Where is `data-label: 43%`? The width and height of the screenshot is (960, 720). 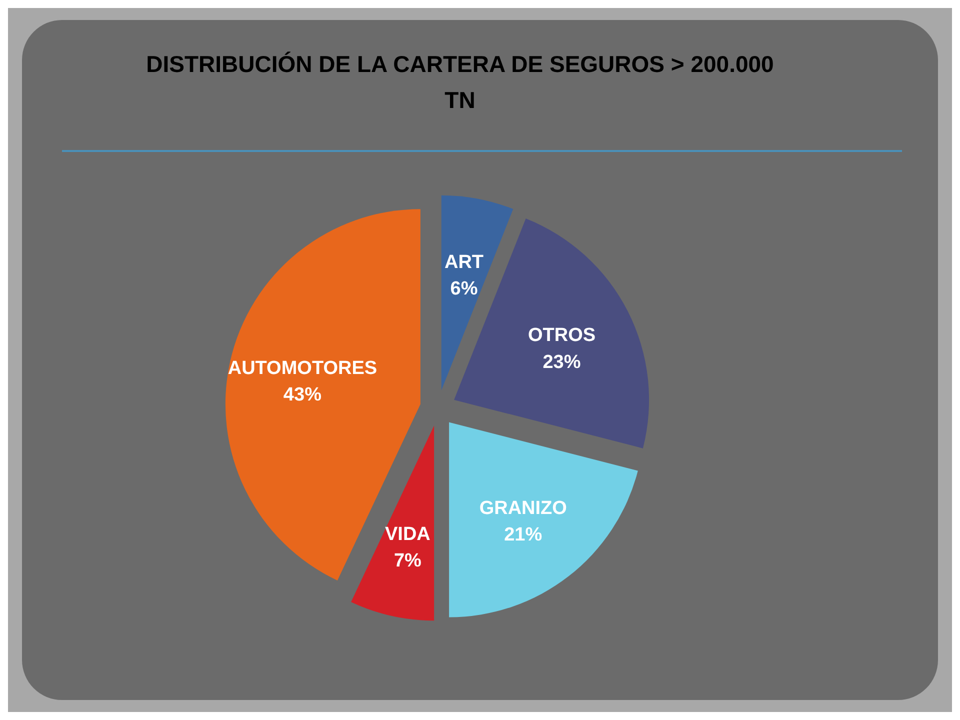 data-label: 43% is located at coordinates (302, 395).